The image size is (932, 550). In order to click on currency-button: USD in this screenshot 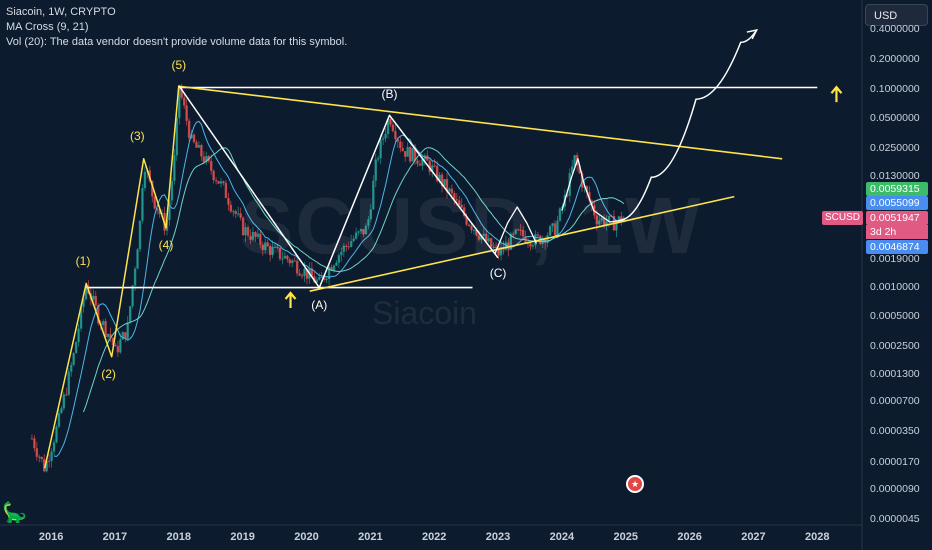, I will do `click(896, 15)`.